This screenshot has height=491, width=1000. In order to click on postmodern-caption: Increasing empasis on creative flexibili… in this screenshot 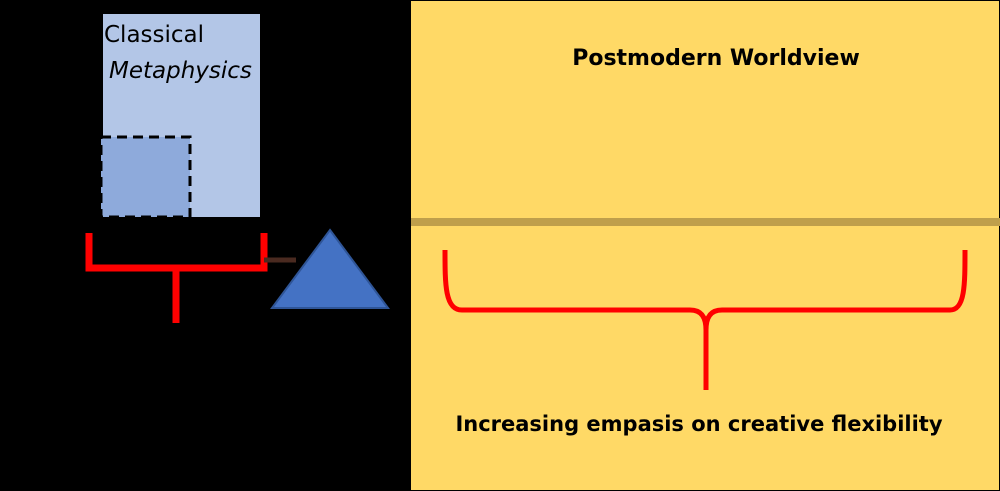, I will do `click(698, 424)`.